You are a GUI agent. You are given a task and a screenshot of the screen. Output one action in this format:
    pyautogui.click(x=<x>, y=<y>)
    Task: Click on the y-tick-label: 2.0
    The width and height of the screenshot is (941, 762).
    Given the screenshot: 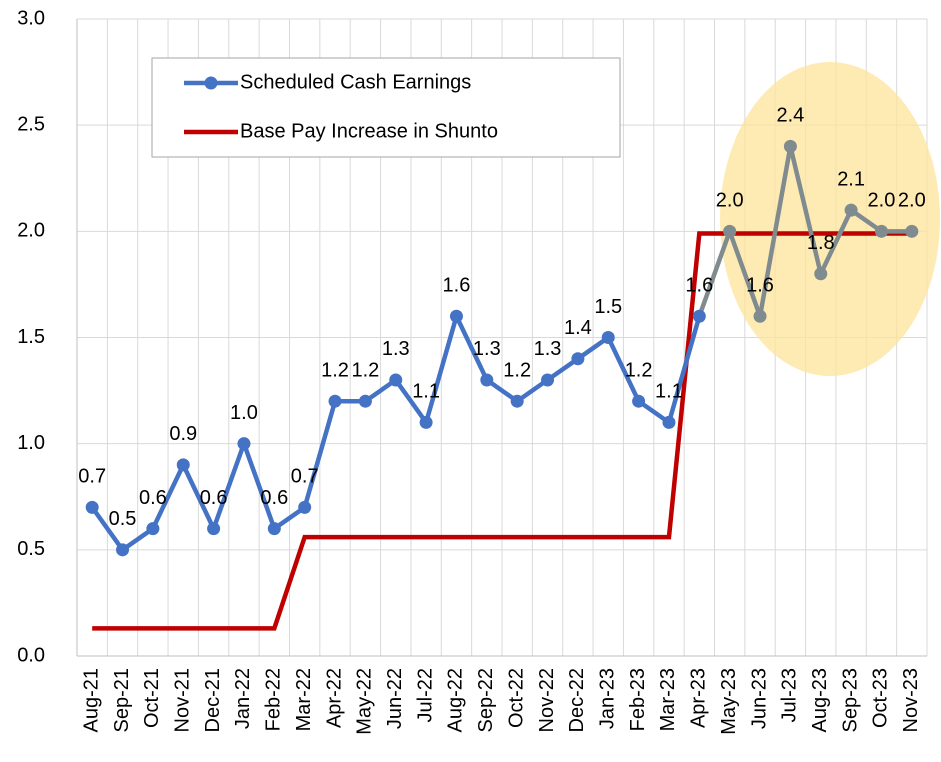 What is the action you would take?
    pyautogui.click(x=31, y=231)
    